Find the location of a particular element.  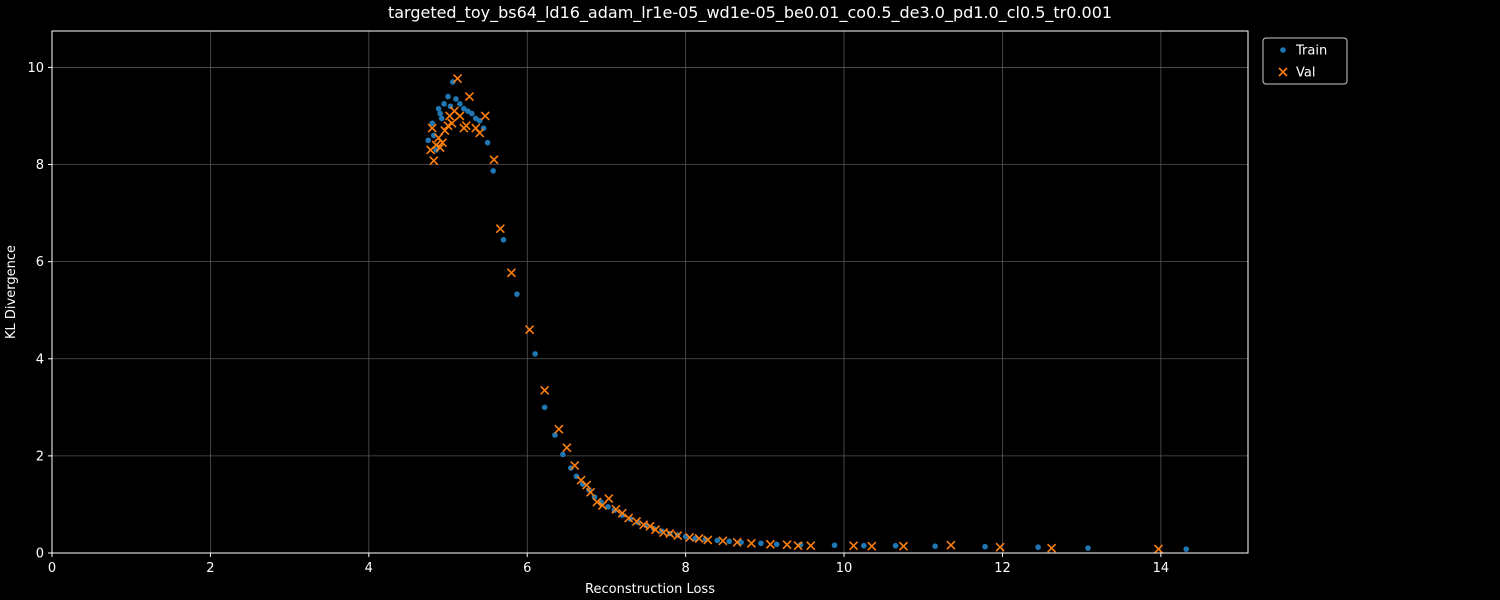

x-axis-label: Reconstruction Loss is located at coordinates (650, 589).